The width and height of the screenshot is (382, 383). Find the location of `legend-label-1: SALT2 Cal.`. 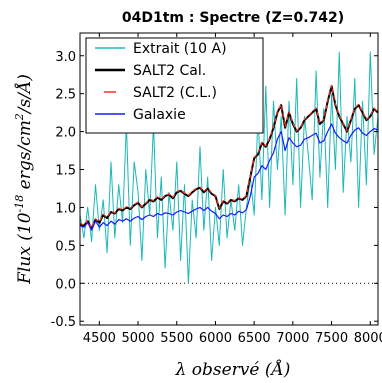

legend-label-1: SALT2 Cal. is located at coordinates (169, 71).